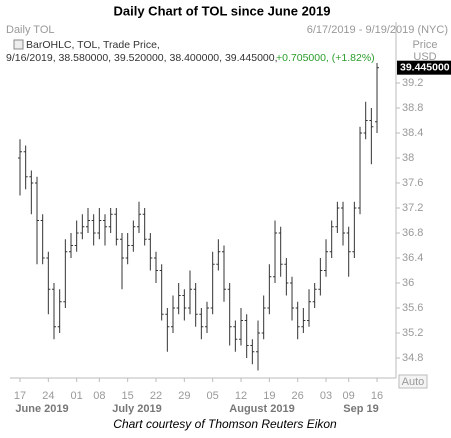 The image size is (451, 438). What do you see at coordinates (412, 233) in the screenshot?
I see `y-tick-label: 36.8` at bounding box center [412, 233].